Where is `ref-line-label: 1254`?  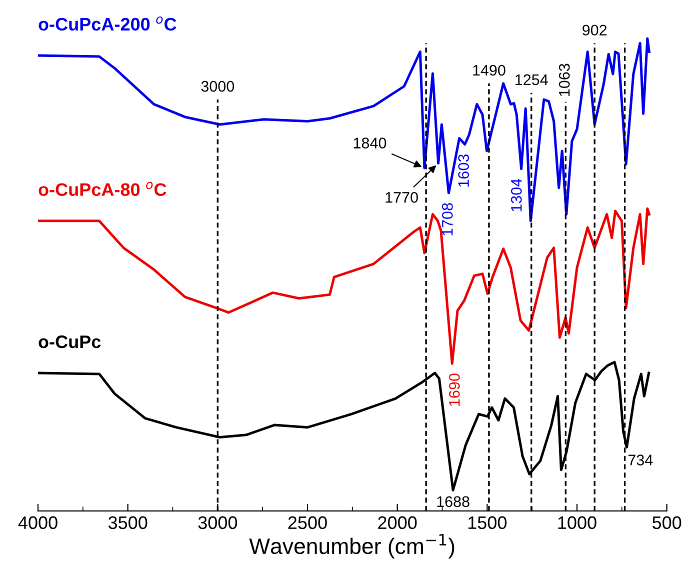
ref-line-label: 1254 is located at coordinates (532, 80).